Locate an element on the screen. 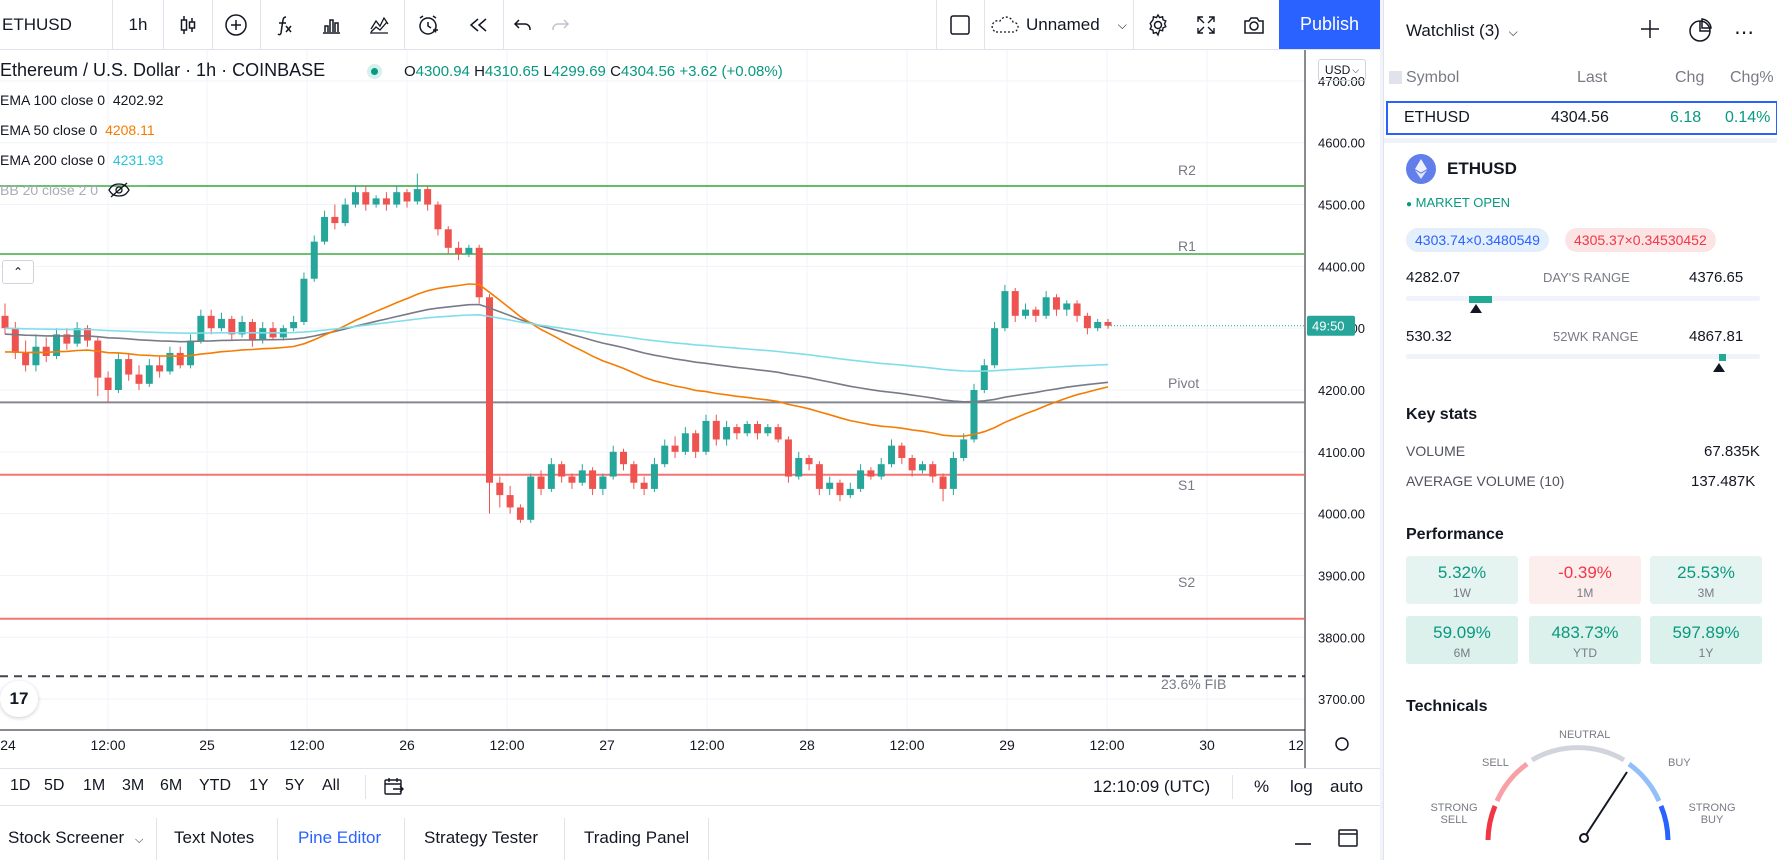 This screenshot has width=1777, height=860. tab-strategy-tester: Strategy Tester is located at coordinates (481, 837).